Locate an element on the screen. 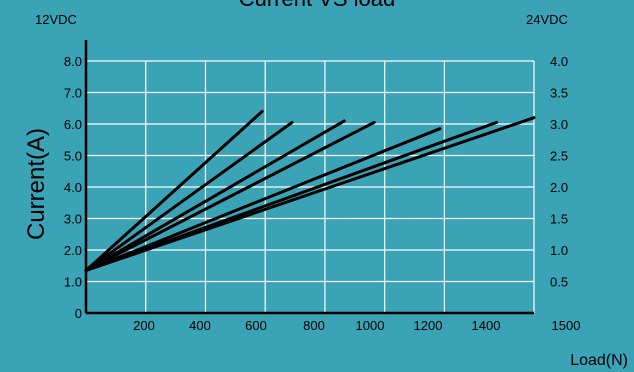 Image resolution: width=634 pixels, height=372 pixels. x-tick-label: 400 is located at coordinates (200, 325).